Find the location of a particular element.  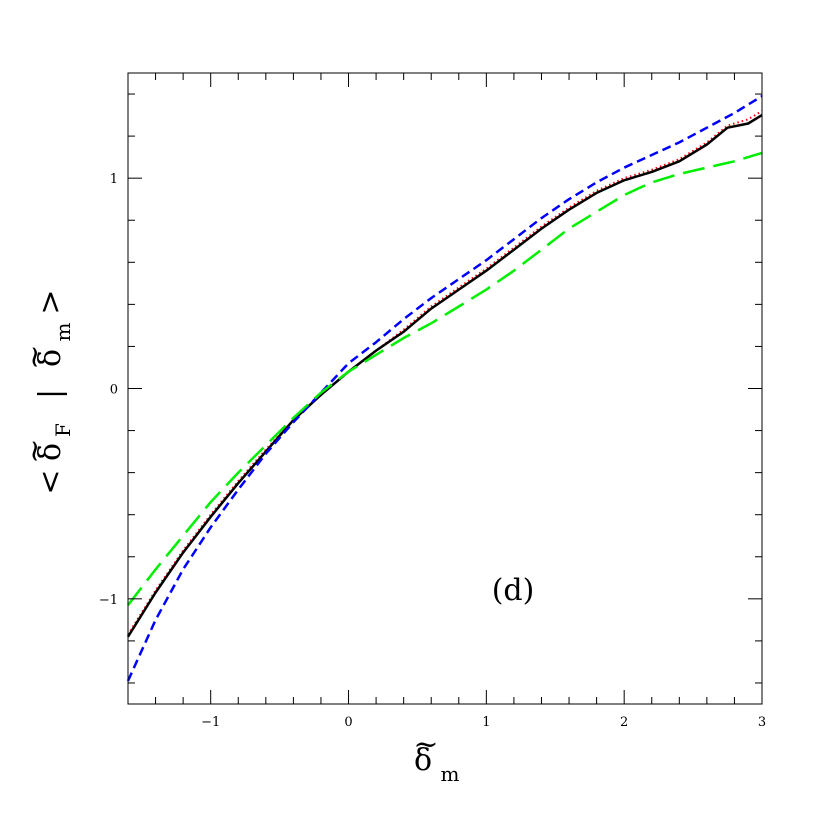

y-axis-accent-m: ~ is located at coordinates (34, 356).